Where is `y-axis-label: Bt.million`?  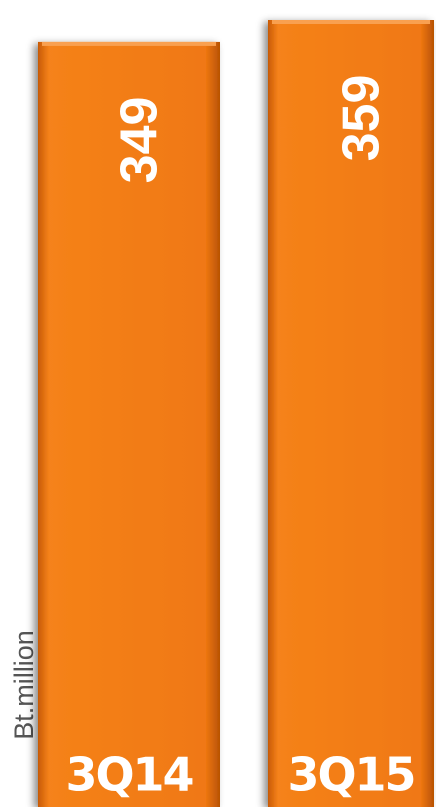 y-axis-label: Bt.million is located at coordinates (24, 685).